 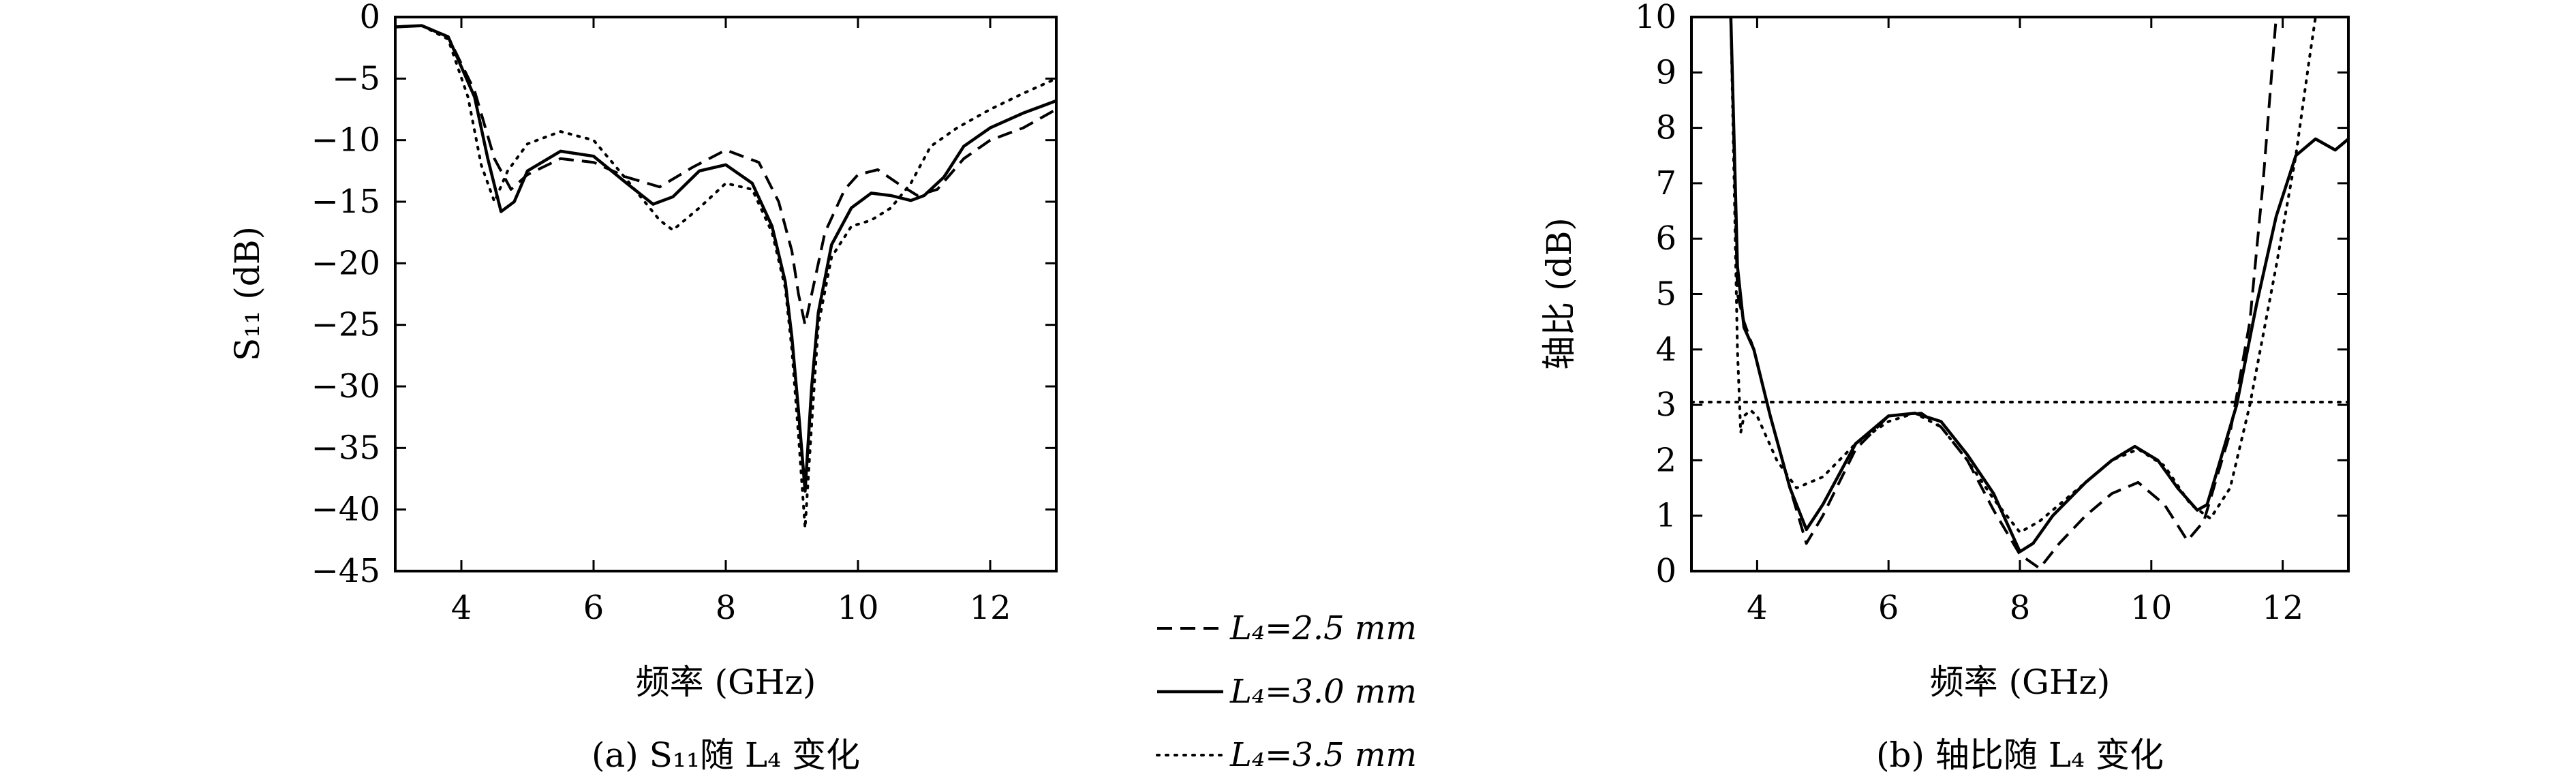 What do you see at coordinates (726, 175) in the screenshot?
I see `s11-series-dashed` at bounding box center [726, 175].